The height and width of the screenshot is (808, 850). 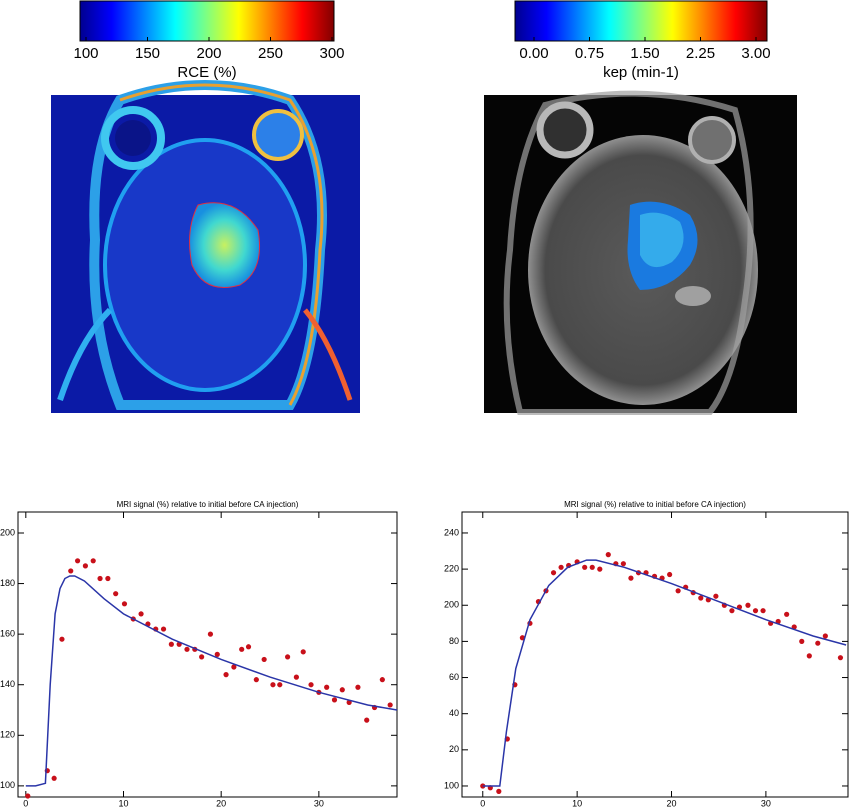 I want to click on colorbar-tick-label: 2.25, so click(x=700, y=53).